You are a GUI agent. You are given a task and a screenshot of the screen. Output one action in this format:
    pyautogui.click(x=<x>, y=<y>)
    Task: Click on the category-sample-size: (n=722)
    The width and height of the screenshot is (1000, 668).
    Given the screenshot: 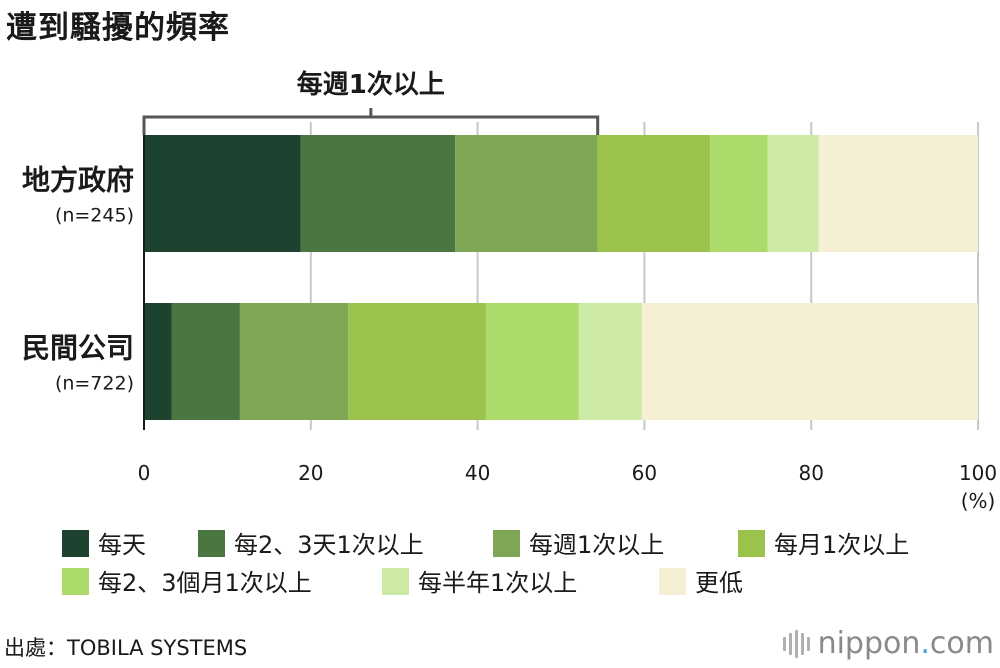 What is the action you would take?
    pyautogui.click(x=94, y=384)
    